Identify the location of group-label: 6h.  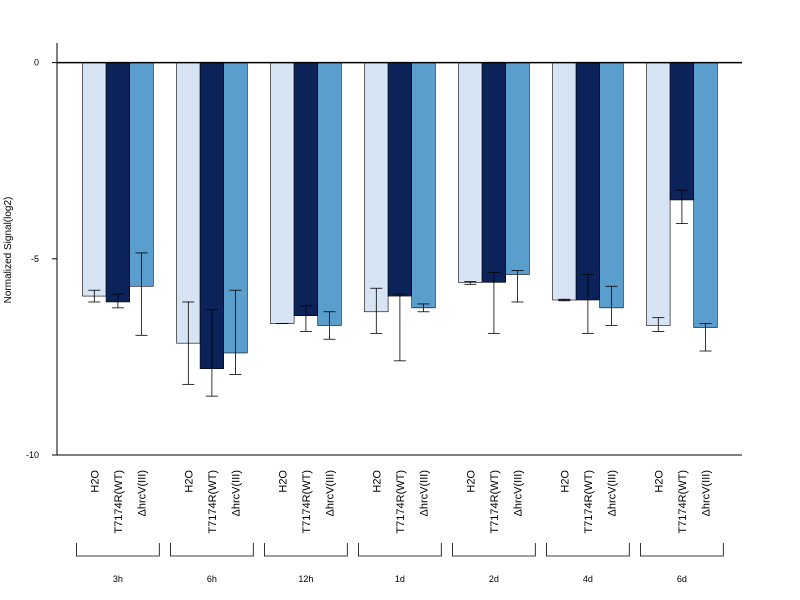
(212, 579).